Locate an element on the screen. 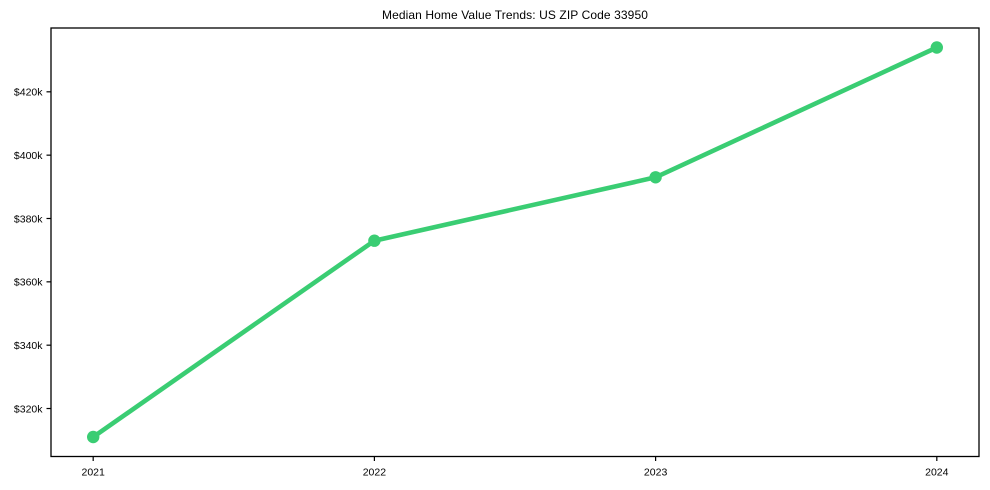 This screenshot has height=490, width=990. x-tick-label: 2021 is located at coordinates (94, 473).